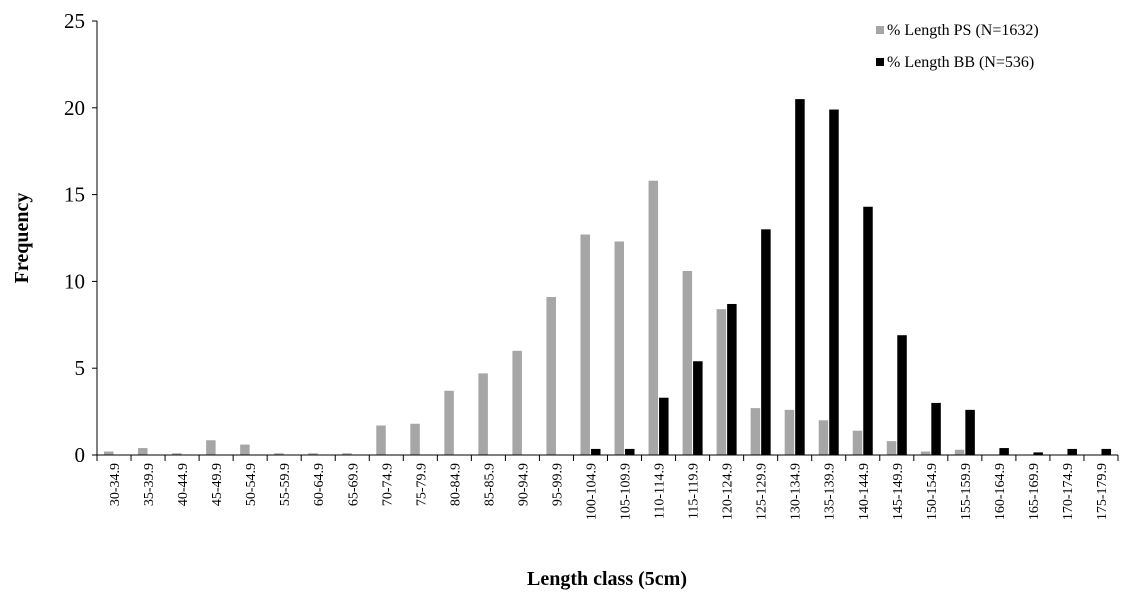 Image resolution: width=1121 pixels, height=596 pixels. Describe the element at coordinates (880, 62) in the screenshot. I see `legend-swatch-bb` at that location.